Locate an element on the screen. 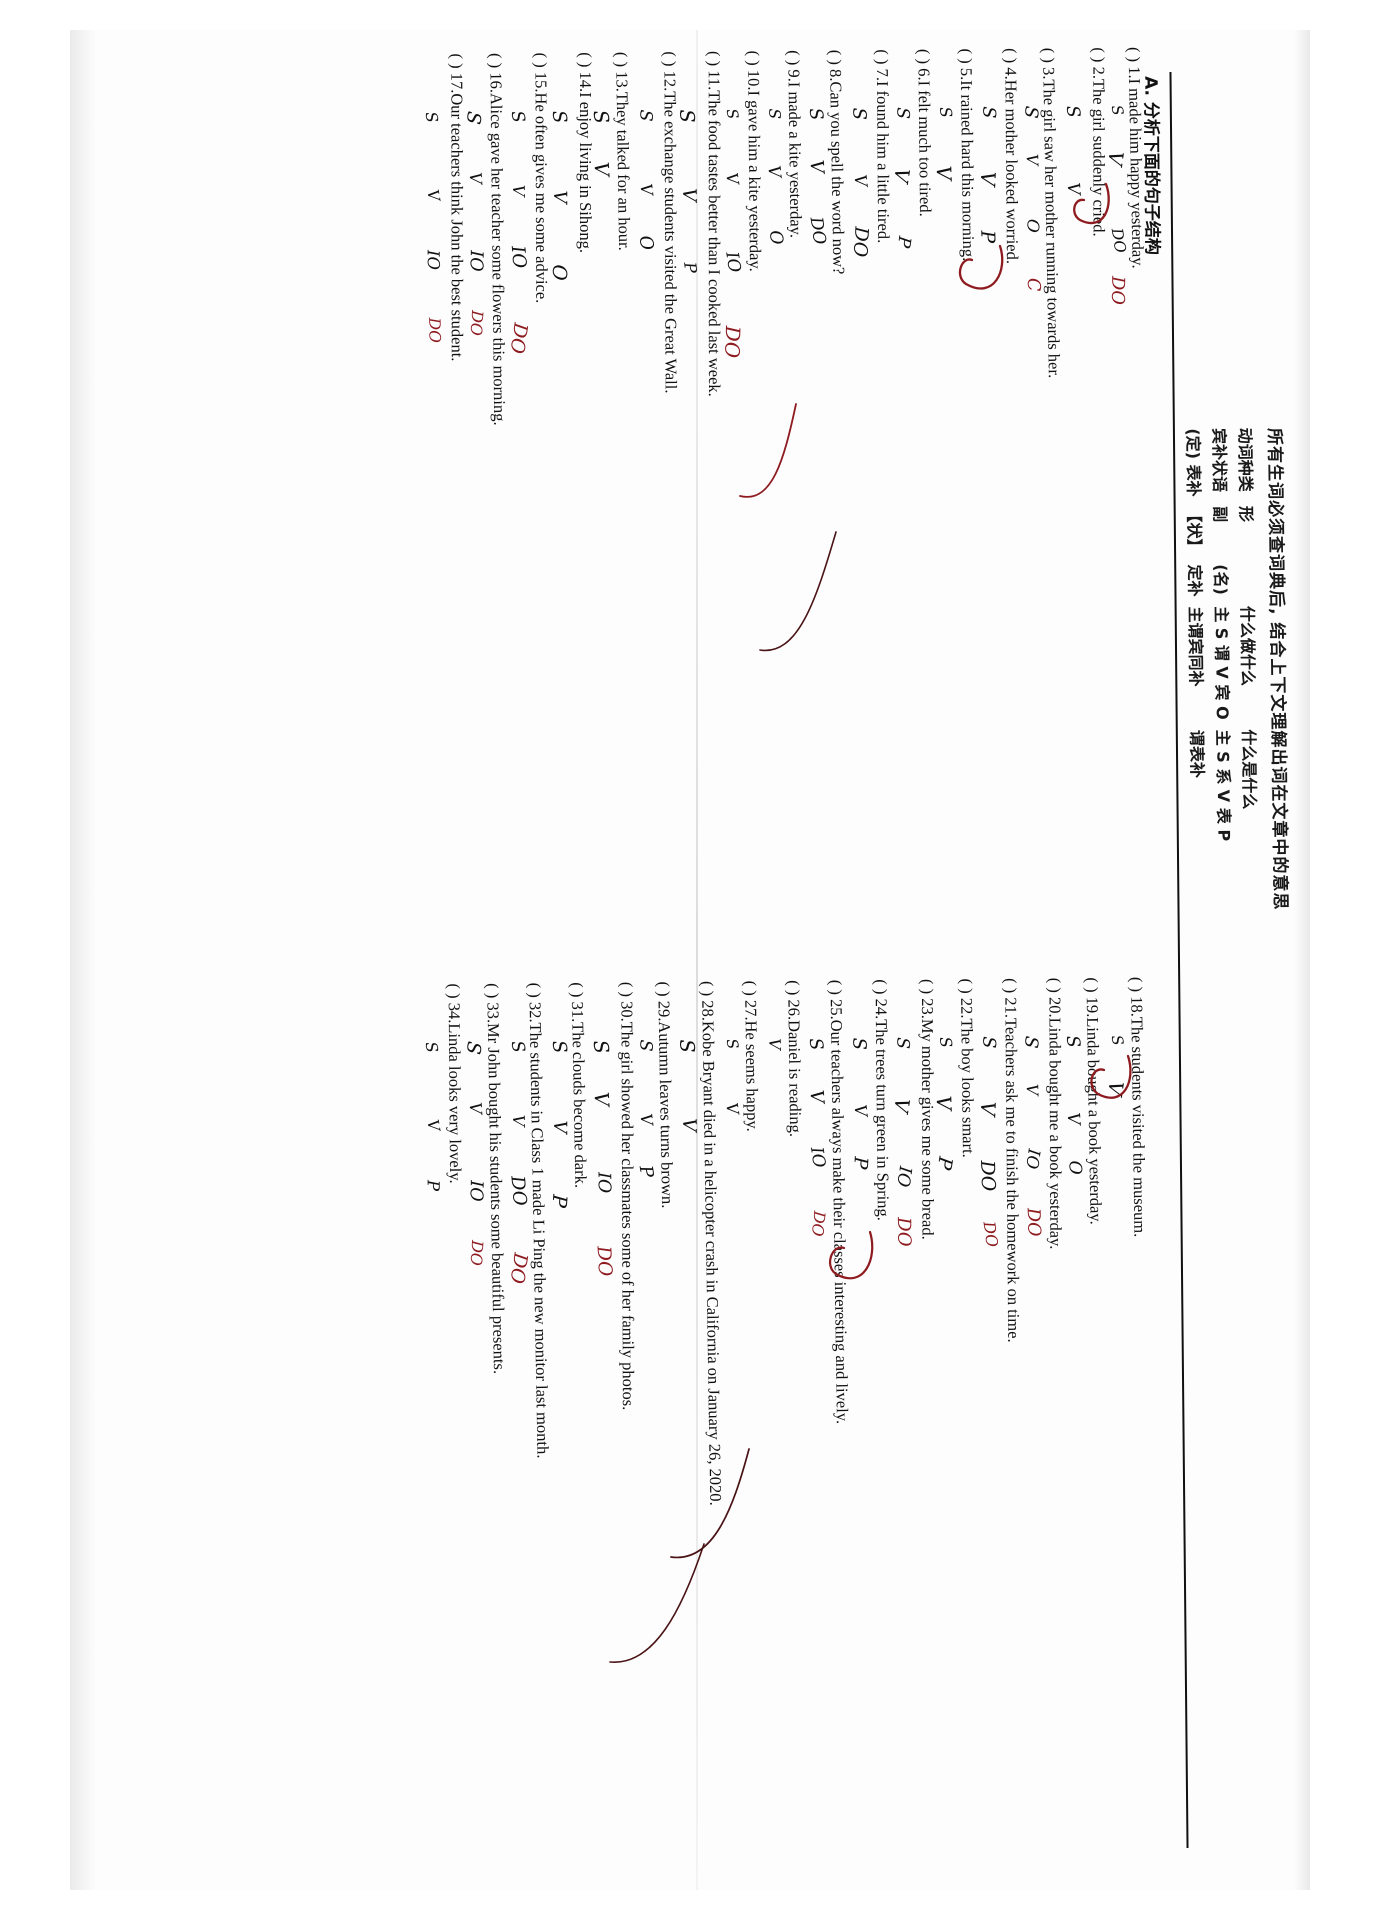 The height and width of the screenshot is (1920, 1379). sentence-item: ( ) 7.I found him a little tired. is located at coordinates (884, 494).